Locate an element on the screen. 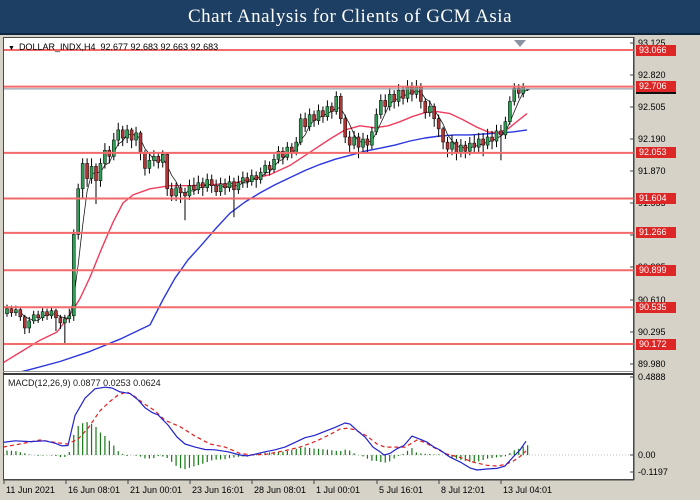 The height and width of the screenshot is (500, 700). price-tick-label: 90.295 is located at coordinates (652, 332).